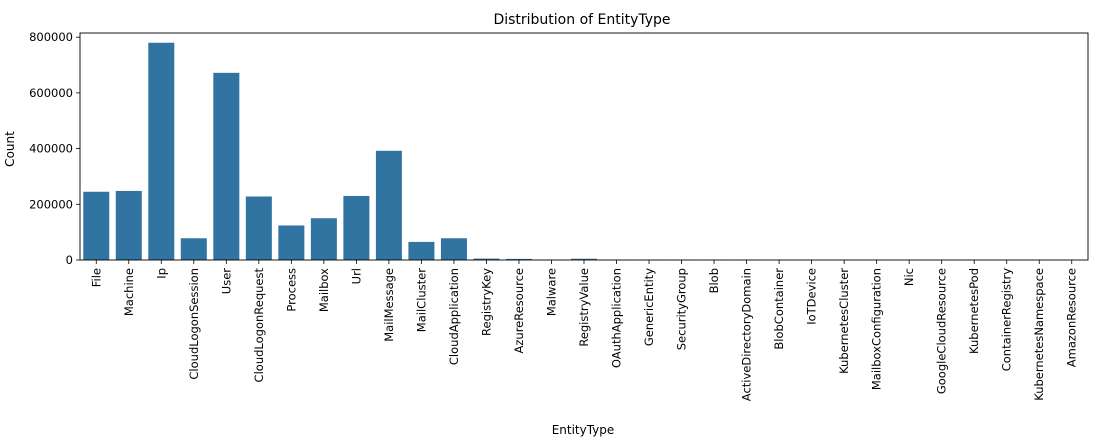 This screenshot has width=1095, height=446. What do you see at coordinates (1072, 317) in the screenshot?
I see `x-tick-label: AmazonResource` at bounding box center [1072, 317].